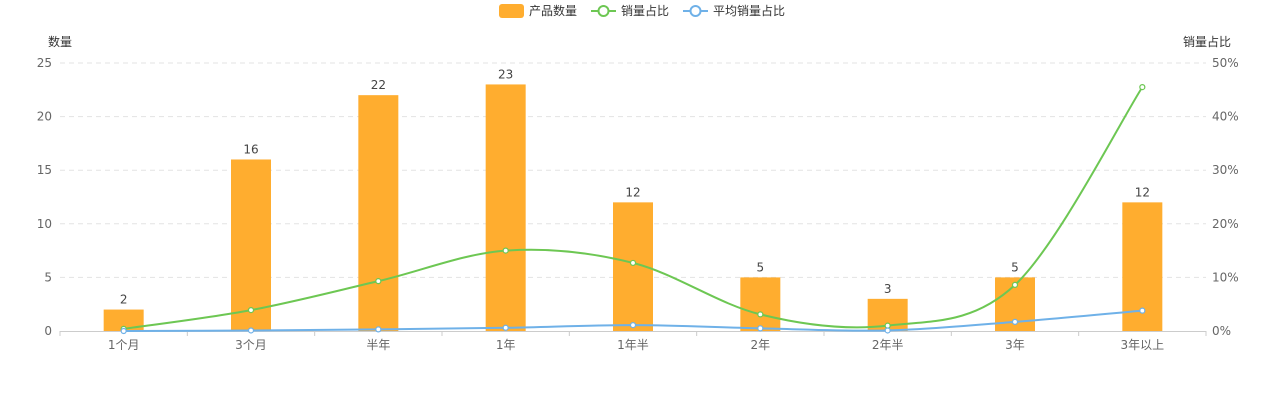 This screenshot has height=400, width=1278. Describe the element at coordinates (761, 345) in the screenshot. I see `x-axis-tick-label: 2年` at that location.